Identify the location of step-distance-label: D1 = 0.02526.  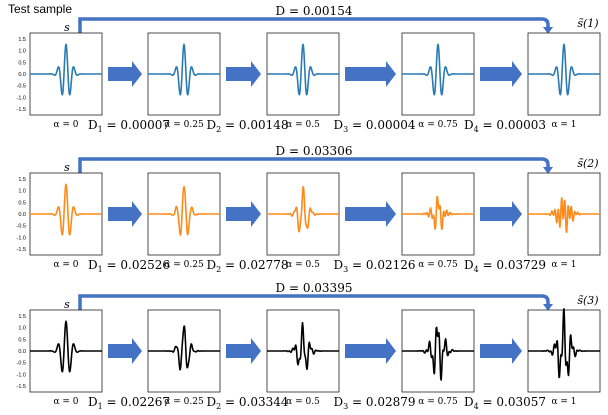
(129, 266).